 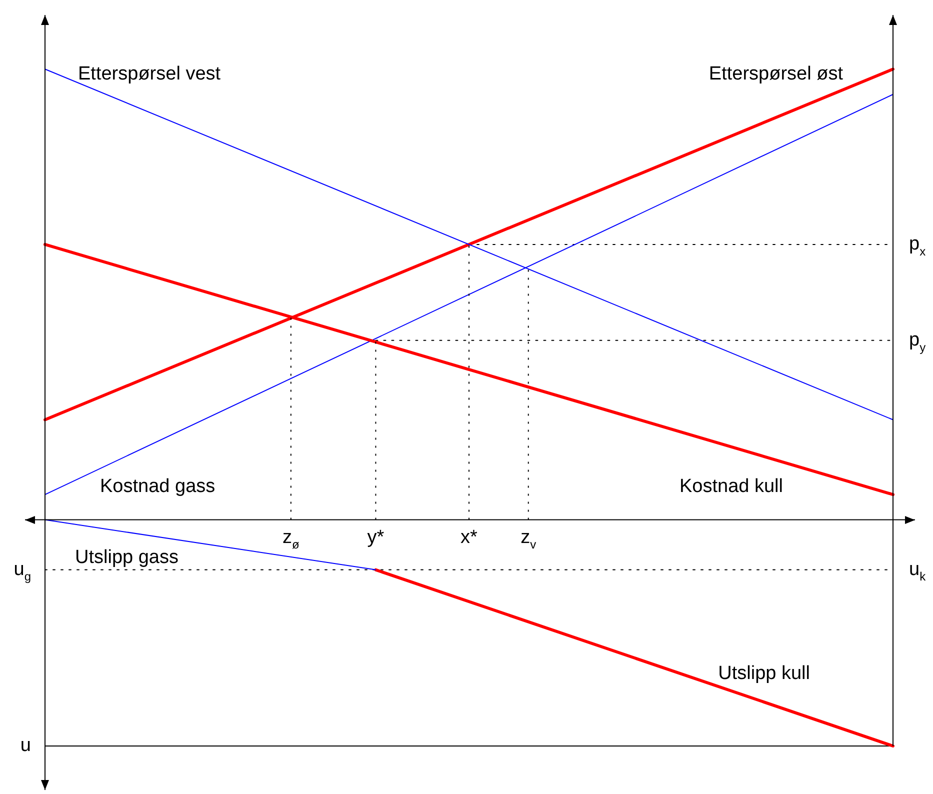 What do you see at coordinates (26, 745) in the screenshot?
I see `series-label: u` at bounding box center [26, 745].